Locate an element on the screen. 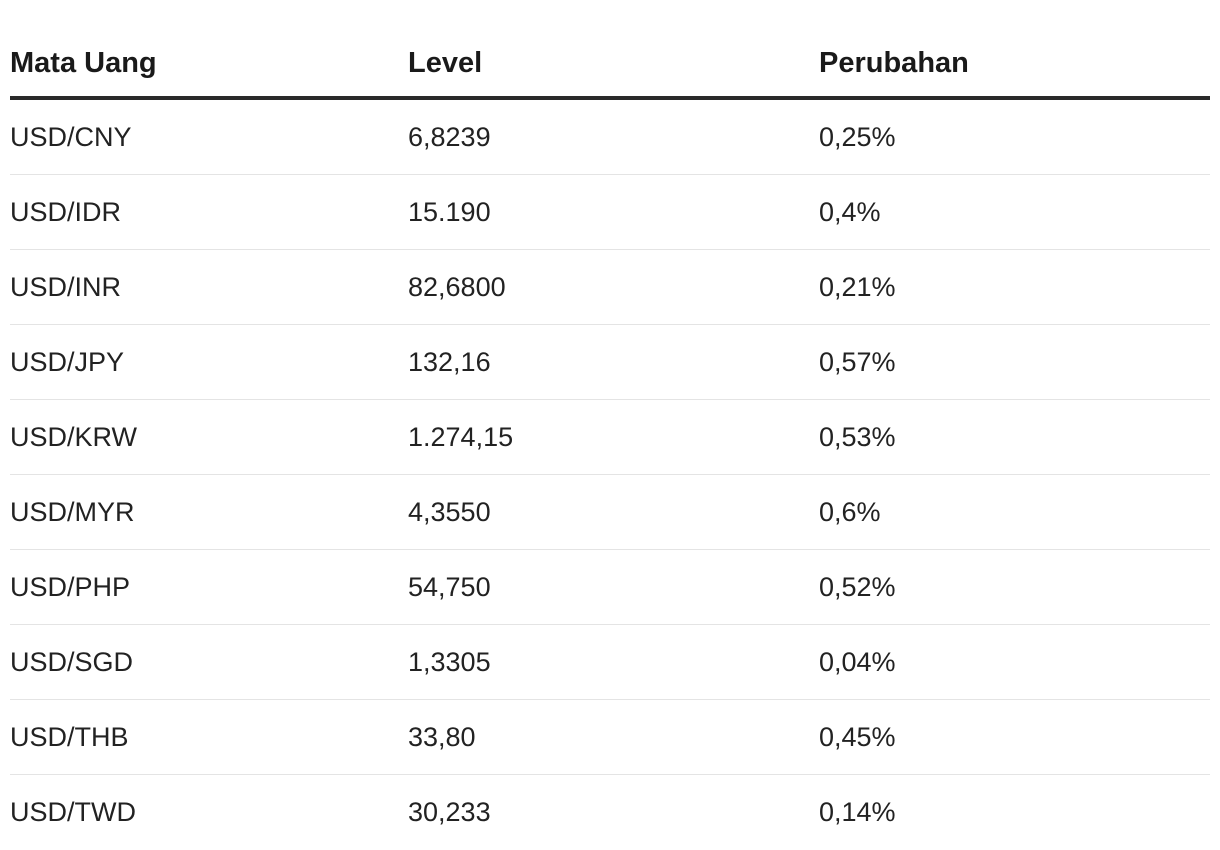 The height and width of the screenshot is (850, 1220). table-header: Mata Uang Level Perubahan is located at coordinates (610, 50).